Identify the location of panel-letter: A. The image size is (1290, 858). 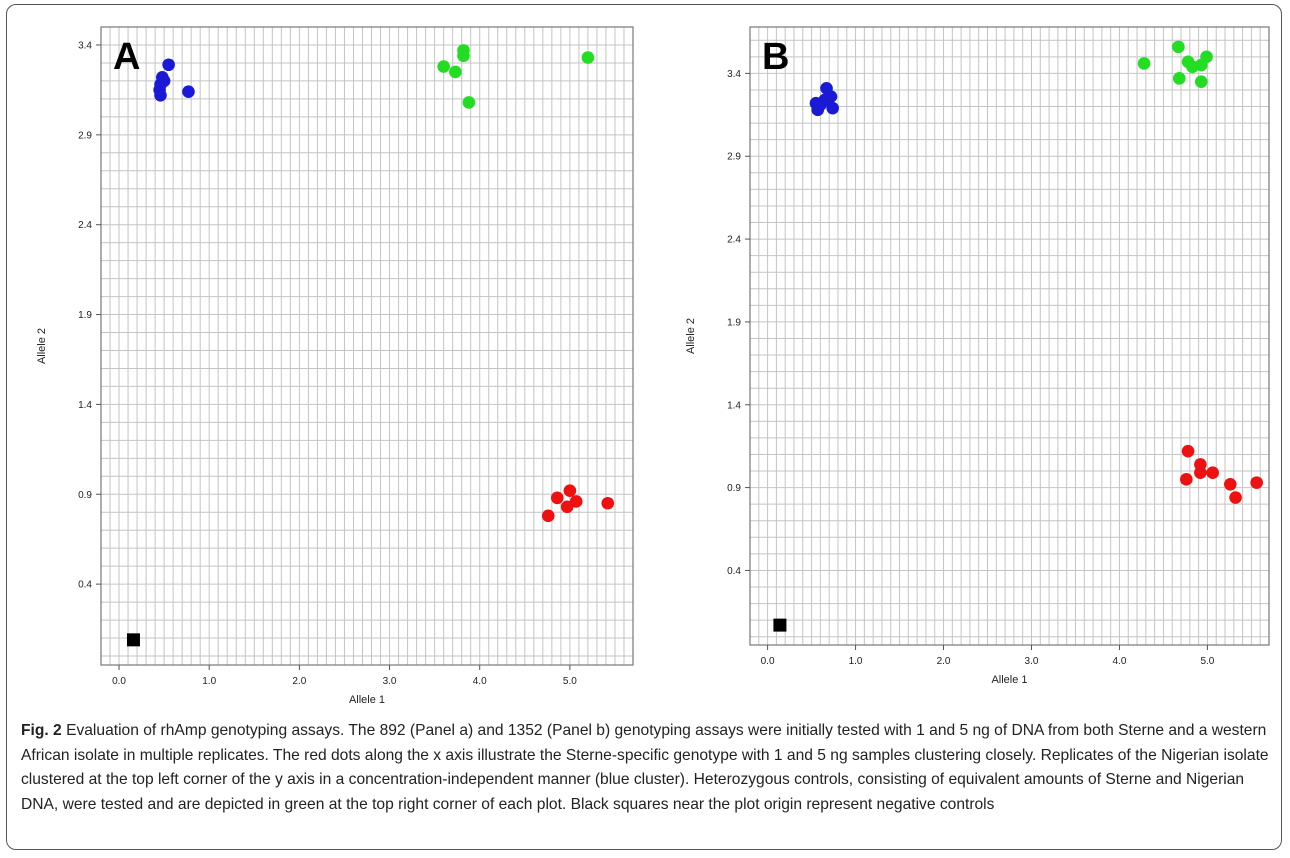
(126, 57).